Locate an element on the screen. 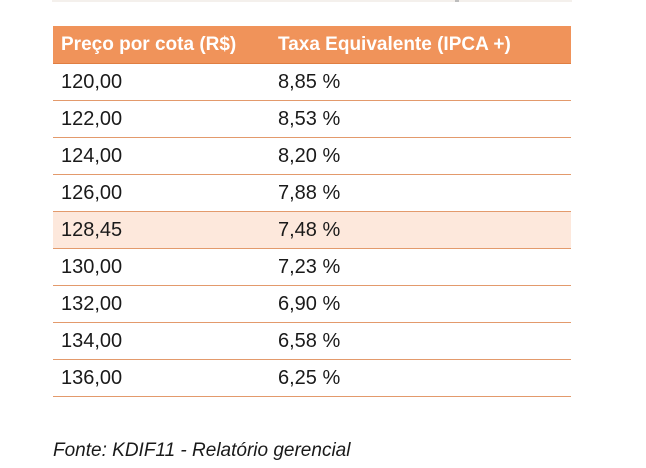 The width and height of the screenshot is (646, 468). table-row: 132,00 6,90 % is located at coordinates (312, 304).